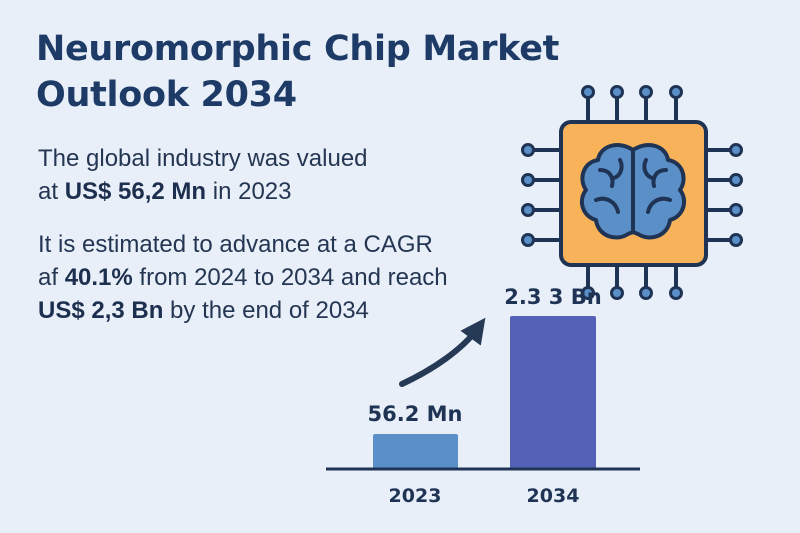 The image size is (800, 533). What do you see at coordinates (646, 293) in the screenshot?
I see `bottom-pin-2-pad` at bounding box center [646, 293].